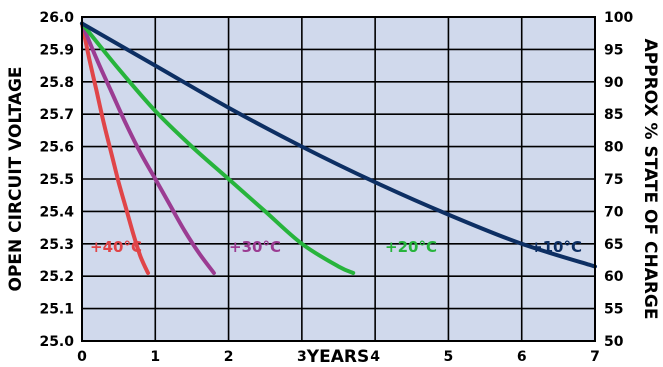  Describe the element at coordinates (614, 148) in the screenshot. I see `y2-tick-label: 80` at that location.